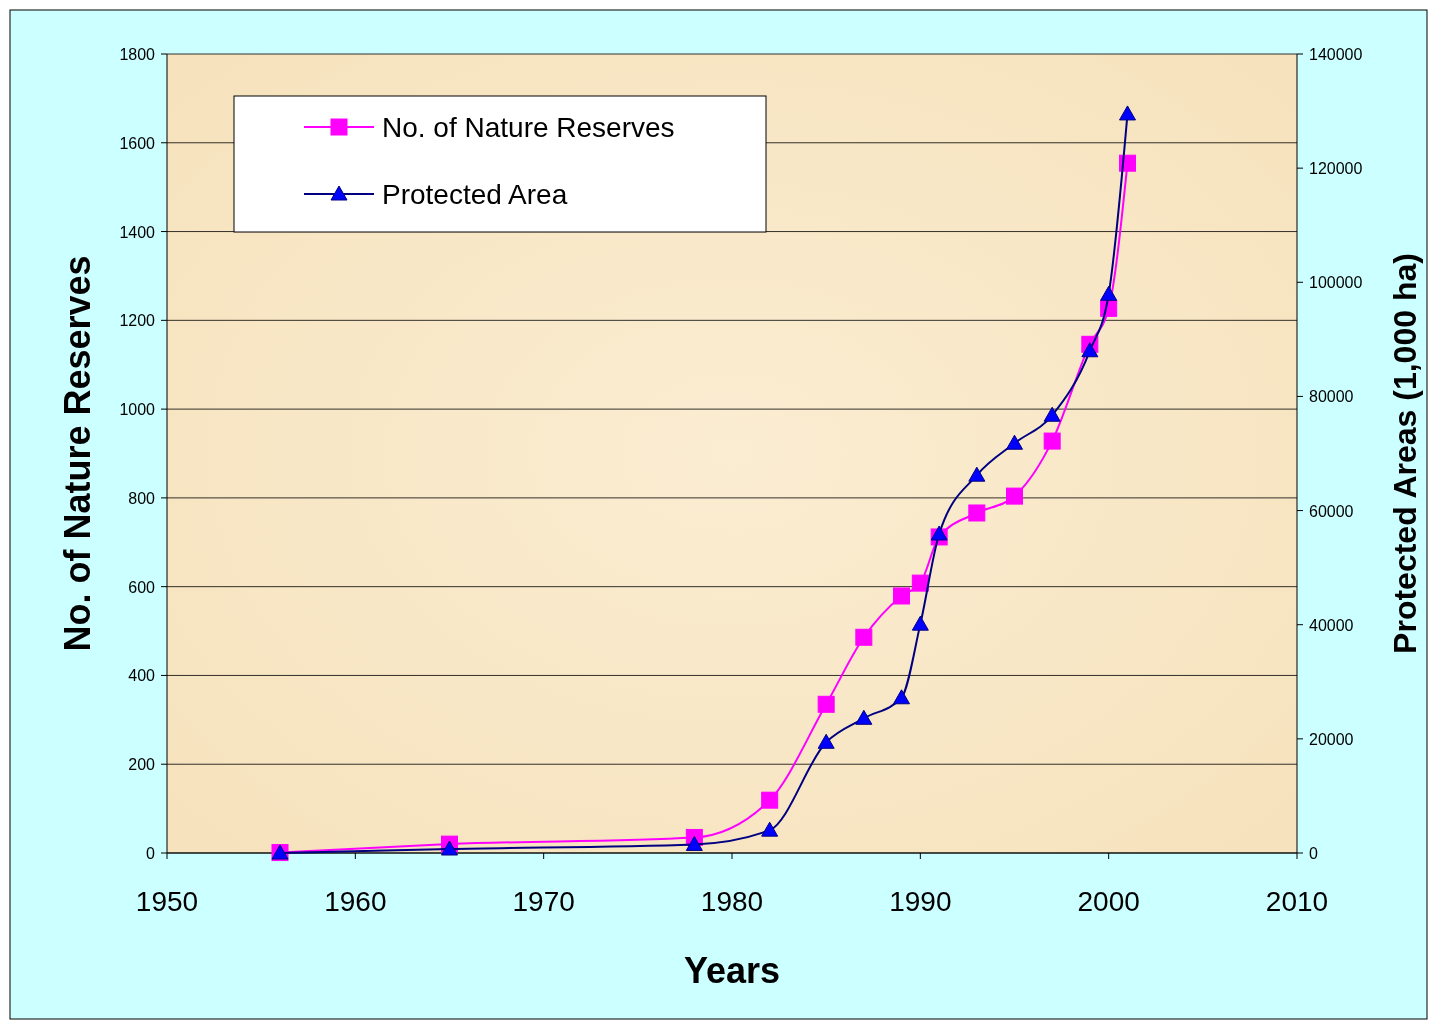 The image size is (1437, 1029). What do you see at coordinates (137, 410) in the screenshot?
I see `y-tick-label: 1000` at bounding box center [137, 410].